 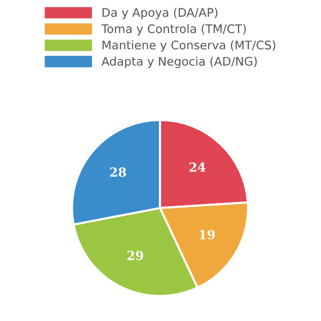 What do you see at coordinates (207, 235) in the screenshot?
I see `data-label: 19` at bounding box center [207, 235].